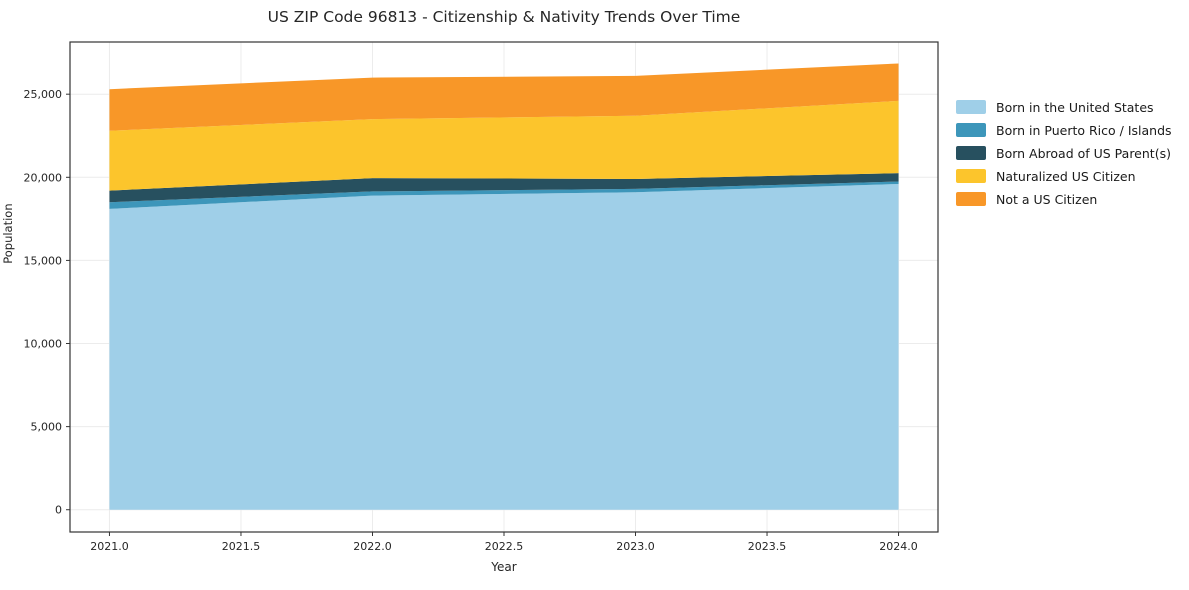 Image resolution: width=1189 pixels, height=590 pixels. What do you see at coordinates (241, 546) in the screenshot?
I see `x-tick-label: 2021.5` at bounding box center [241, 546].